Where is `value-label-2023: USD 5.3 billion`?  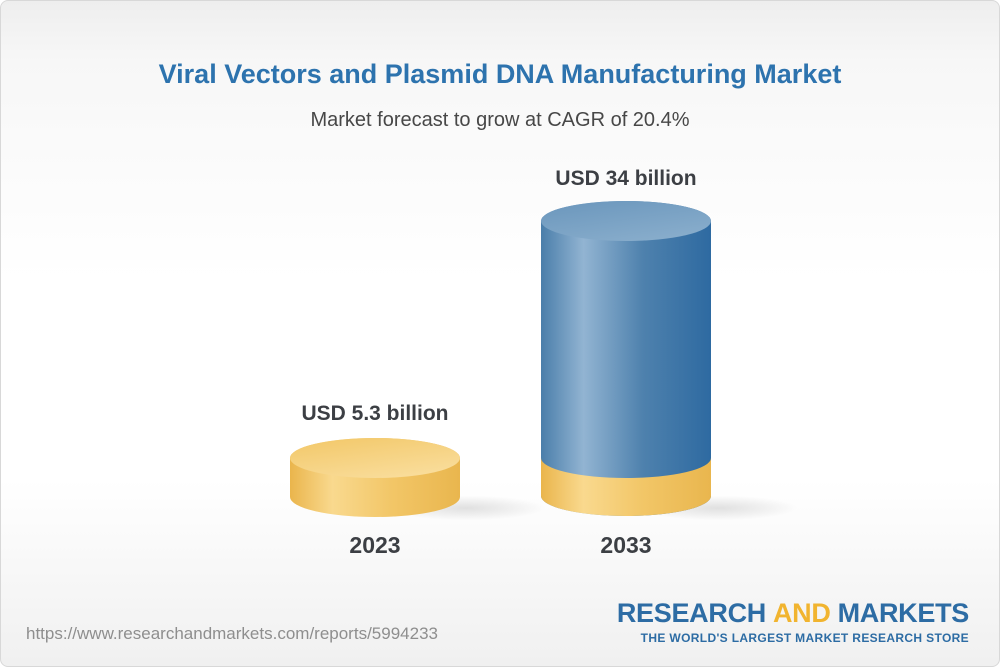
value-label-2023: USD 5.3 billion is located at coordinates (375, 413).